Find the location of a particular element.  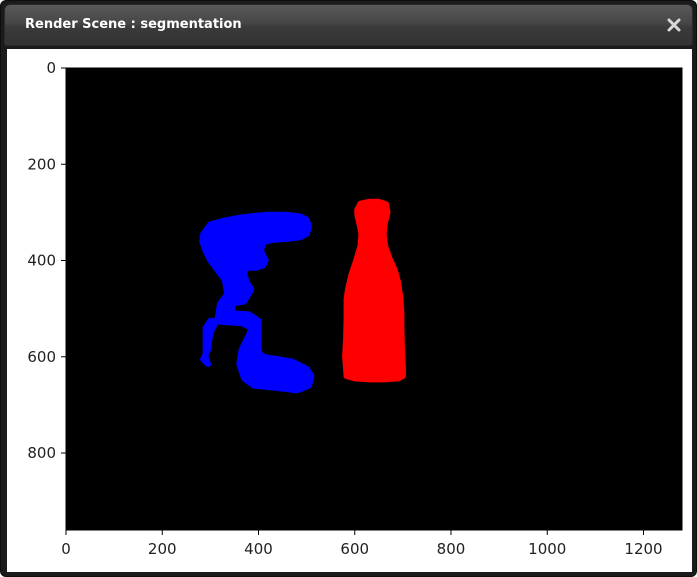

x-tick-label: 1200 is located at coordinates (643, 549).